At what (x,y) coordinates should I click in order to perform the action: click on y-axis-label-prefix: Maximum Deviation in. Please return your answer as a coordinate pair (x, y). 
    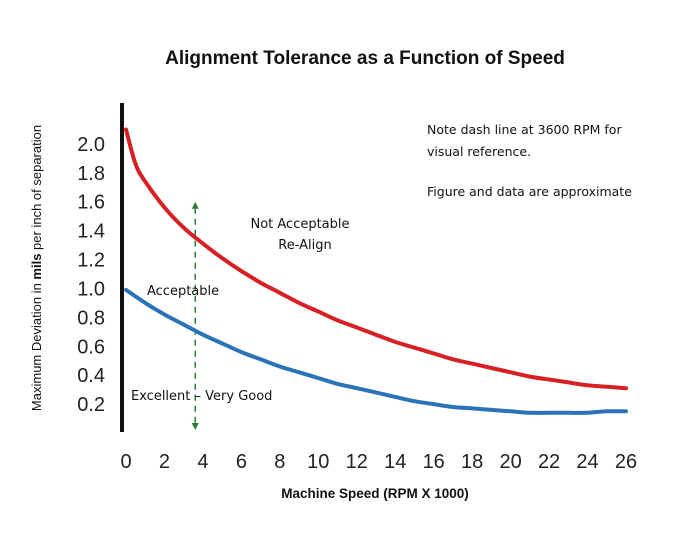
    Looking at the image, I should click on (36, 346).